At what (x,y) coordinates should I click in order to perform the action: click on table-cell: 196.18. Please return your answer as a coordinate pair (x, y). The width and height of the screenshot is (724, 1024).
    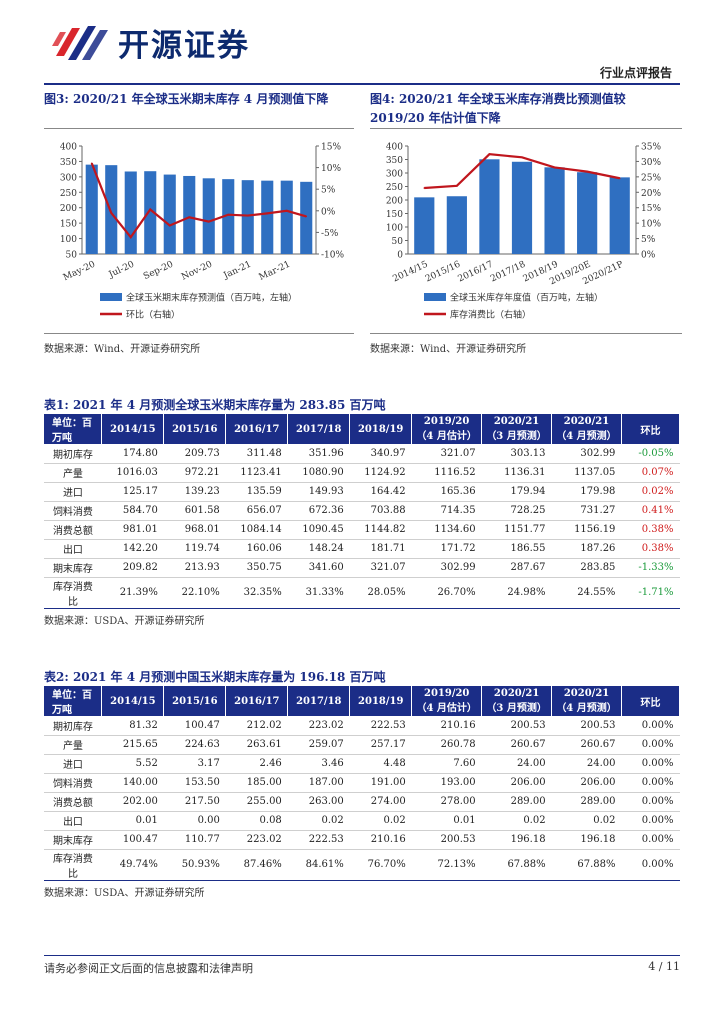
    Looking at the image, I should click on (516, 840).